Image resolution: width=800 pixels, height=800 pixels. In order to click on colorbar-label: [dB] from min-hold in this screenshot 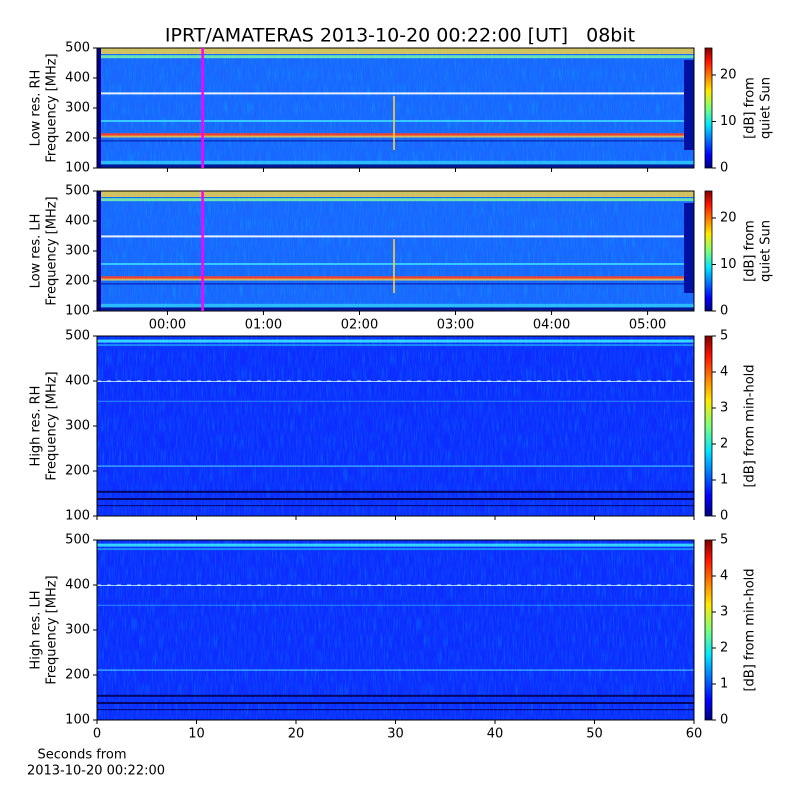, I will do `click(750, 425)`.